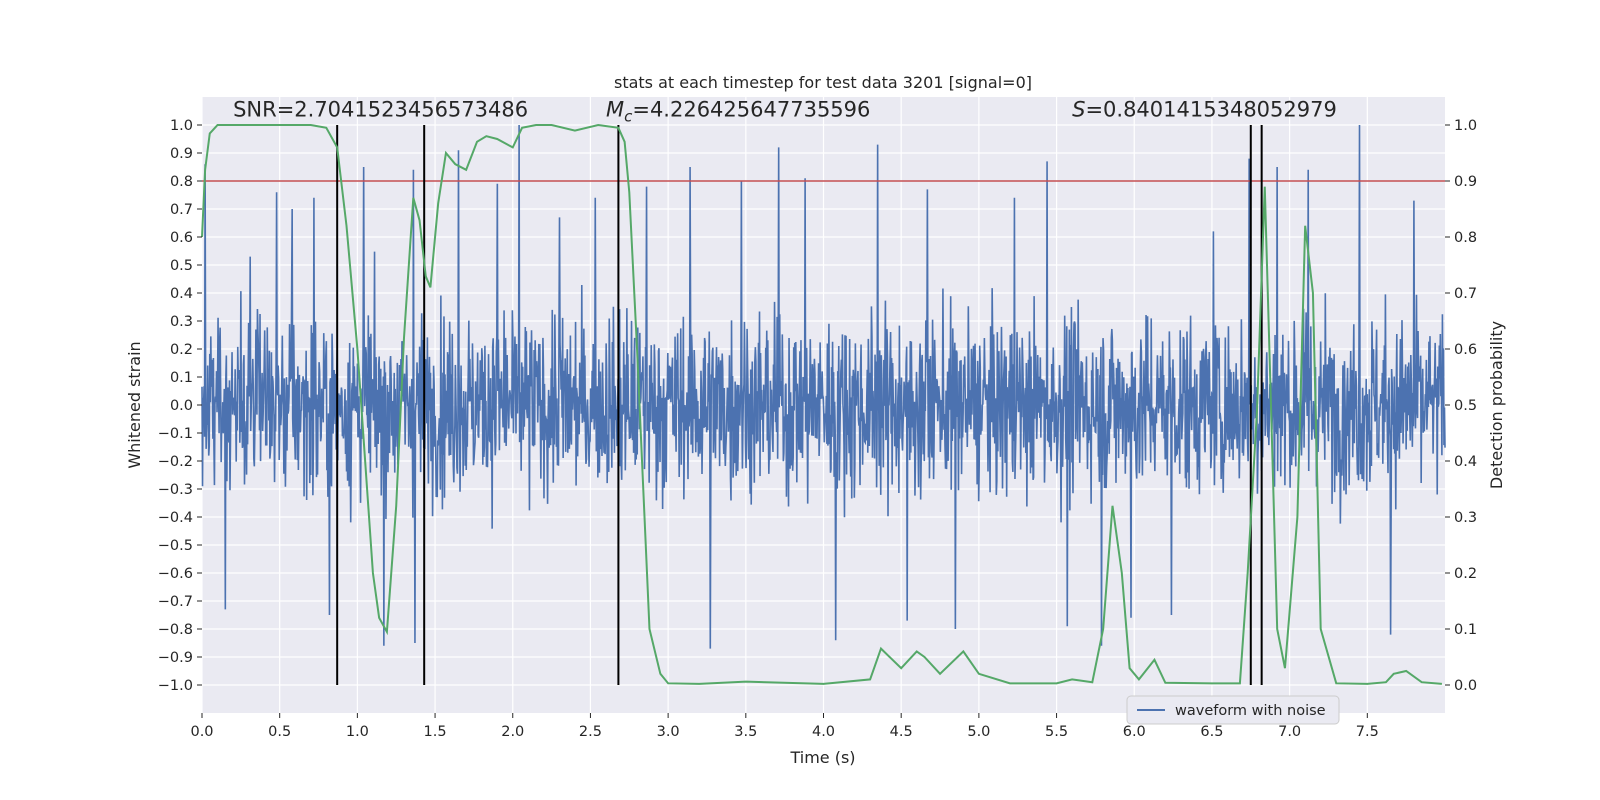  Describe the element at coordinates (751, 110) in the screenshot. I see `chirp-mass-value: =4.226425647735596` at that location.